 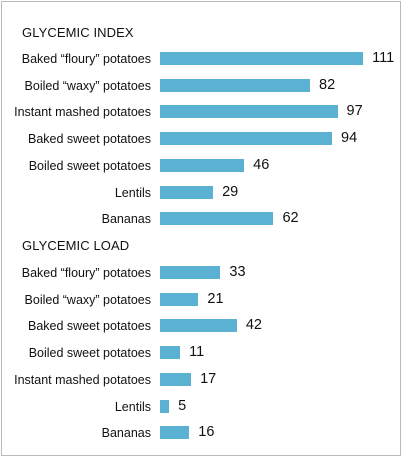 What do you see at coordinates (182, 405) in the screenshot?
I see `value-label: 5` at bounding box center [182, 405].